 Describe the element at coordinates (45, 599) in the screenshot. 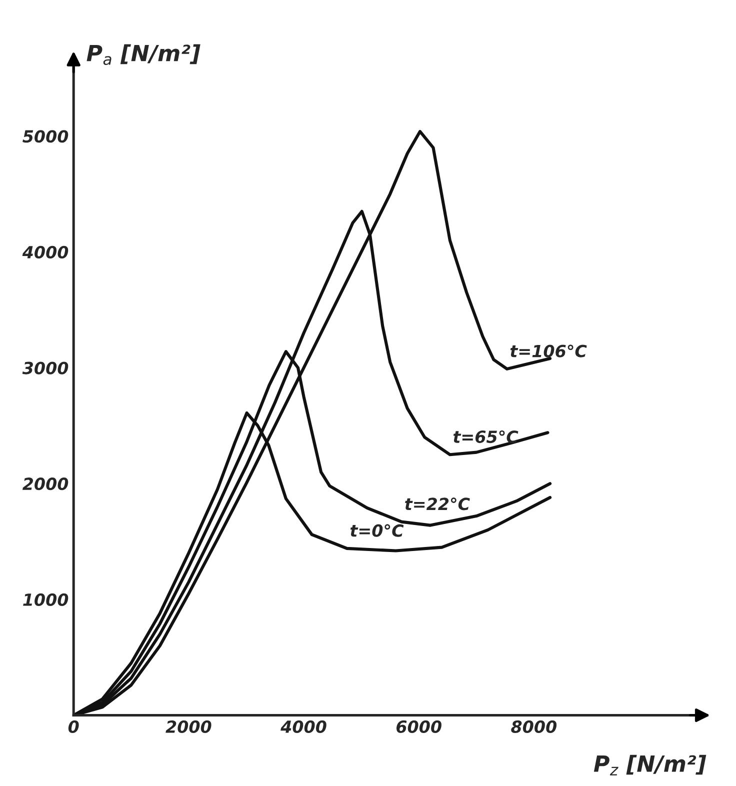

I see `y-tick-label: 1000` at that location.